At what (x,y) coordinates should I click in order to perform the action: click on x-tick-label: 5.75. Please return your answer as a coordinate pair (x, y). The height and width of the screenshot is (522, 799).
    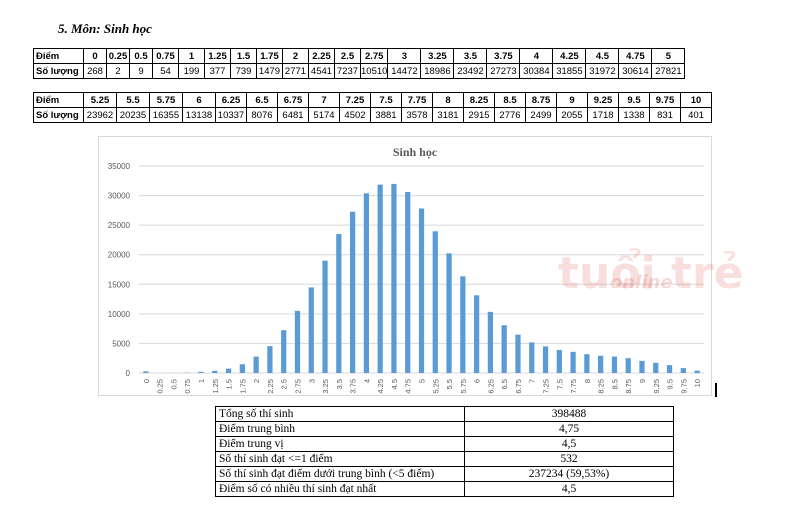
    Looking at the image, I should click on (463, 386).